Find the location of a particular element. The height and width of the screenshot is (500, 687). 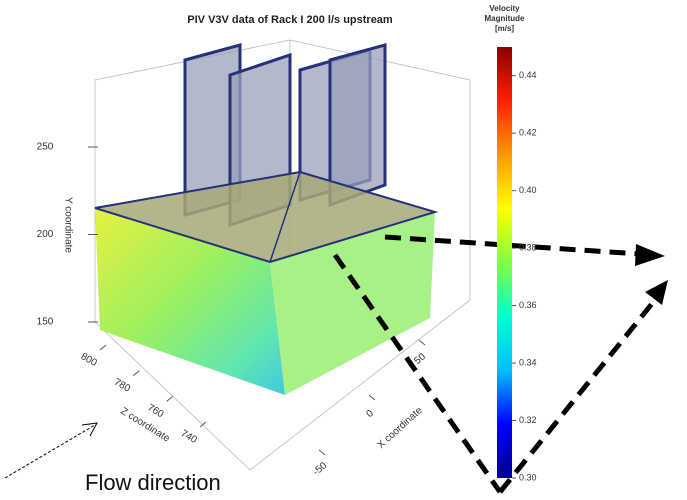

colorbar-tick-label: 0.42 is located at coordinates (528, 133).